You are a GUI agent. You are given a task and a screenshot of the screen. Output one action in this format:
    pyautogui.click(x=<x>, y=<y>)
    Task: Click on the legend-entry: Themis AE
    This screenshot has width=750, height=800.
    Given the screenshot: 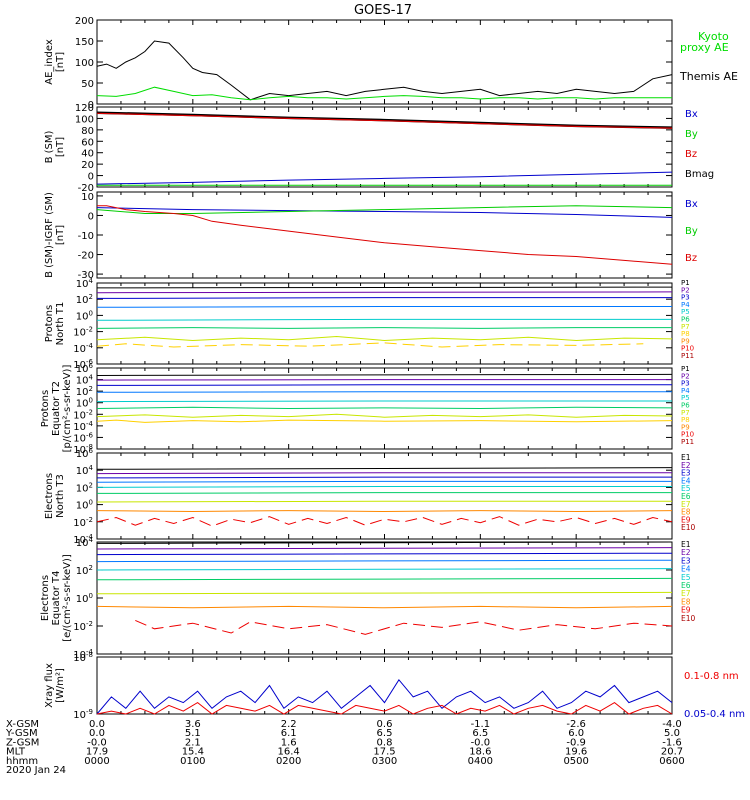 What is the action you would take?
    pyautogui.click(x=708, y=76)
    